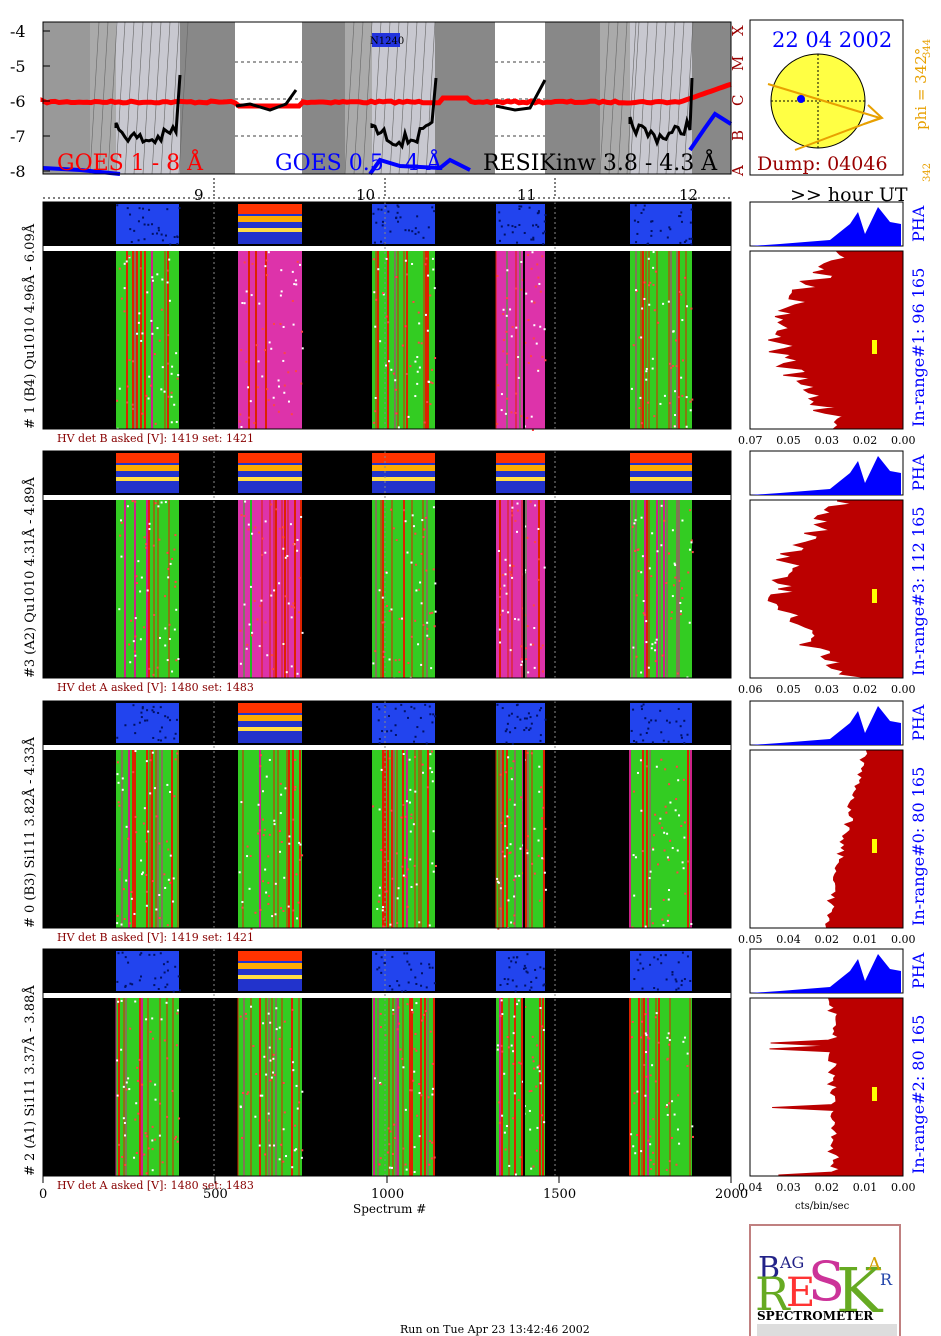 The width and height of the screenshot is (941, 1336). I want to click on spectrogram-block, so click(661, 839).